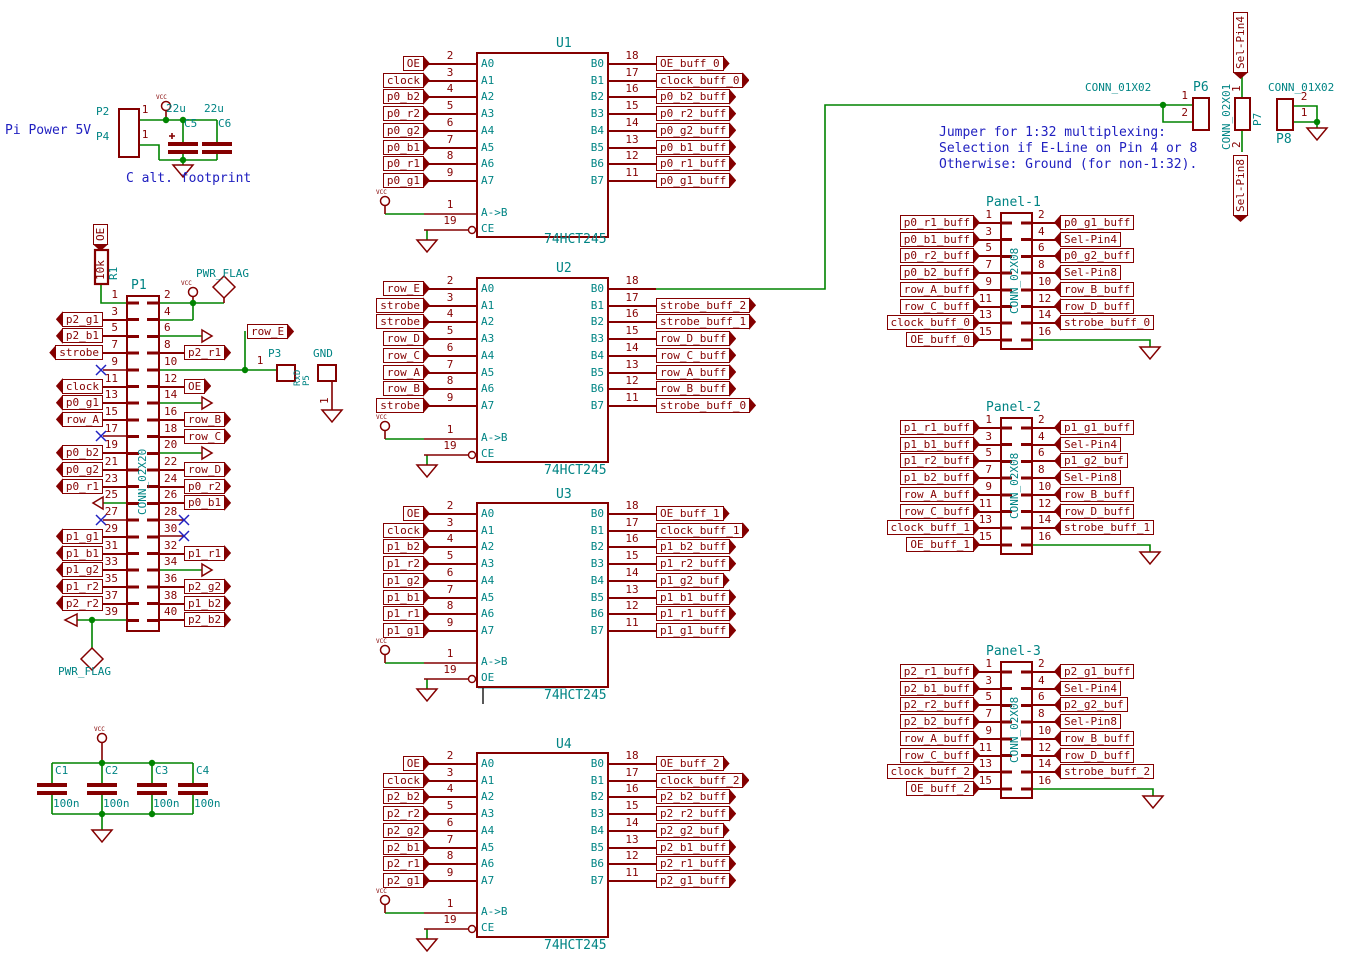 The image size is (1354, 969). Describe the element at coordinates (323, 353) in the screenshot. I see `value-p5-gnd: GND` at that location.